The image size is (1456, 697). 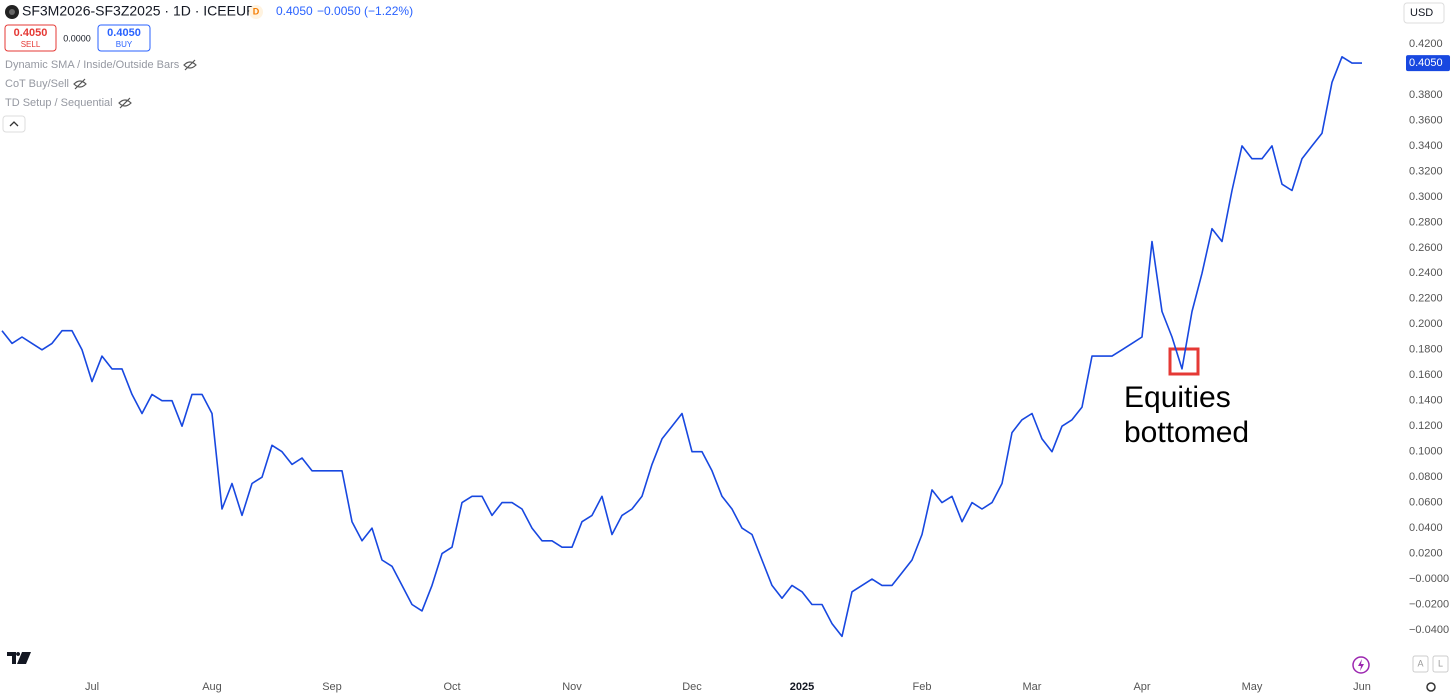 I want to click on auto-button, so click(x=1420, y=664).